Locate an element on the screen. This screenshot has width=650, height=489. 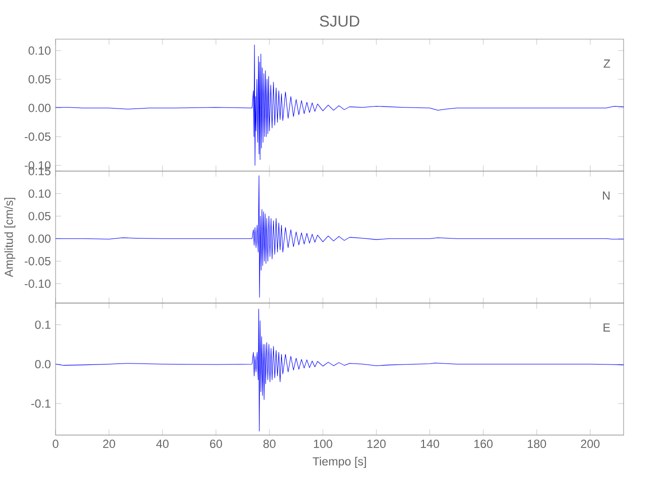
x-tick-label: 160 is located at coordinates (483, 444).